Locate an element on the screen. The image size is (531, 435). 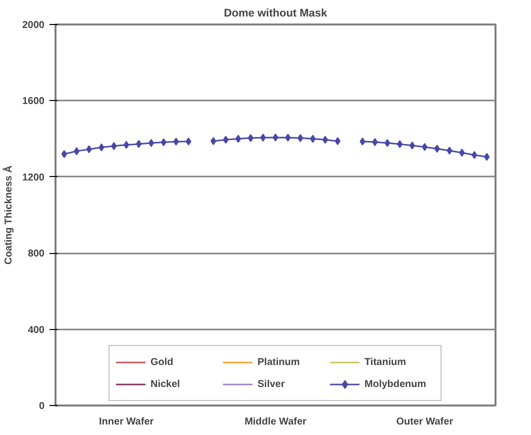
y-axis-title: Coating Thickness Å is located at coordinates (8, 215).